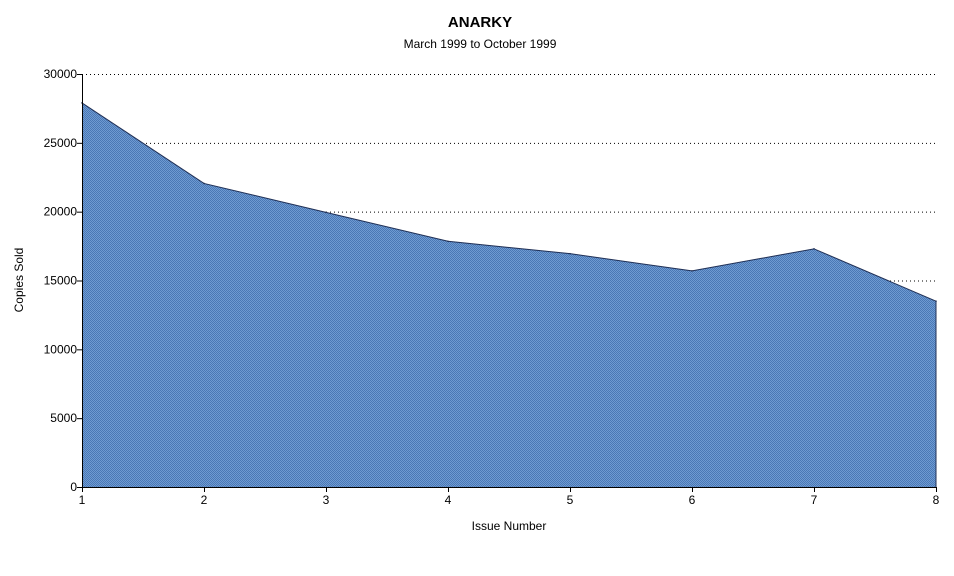 This screenshot has height=576, width=954. What do you see at coordinates (692, 500) in the screenshot?
I see `x-tick-label-6: 6` at bounding box center [692, 500].